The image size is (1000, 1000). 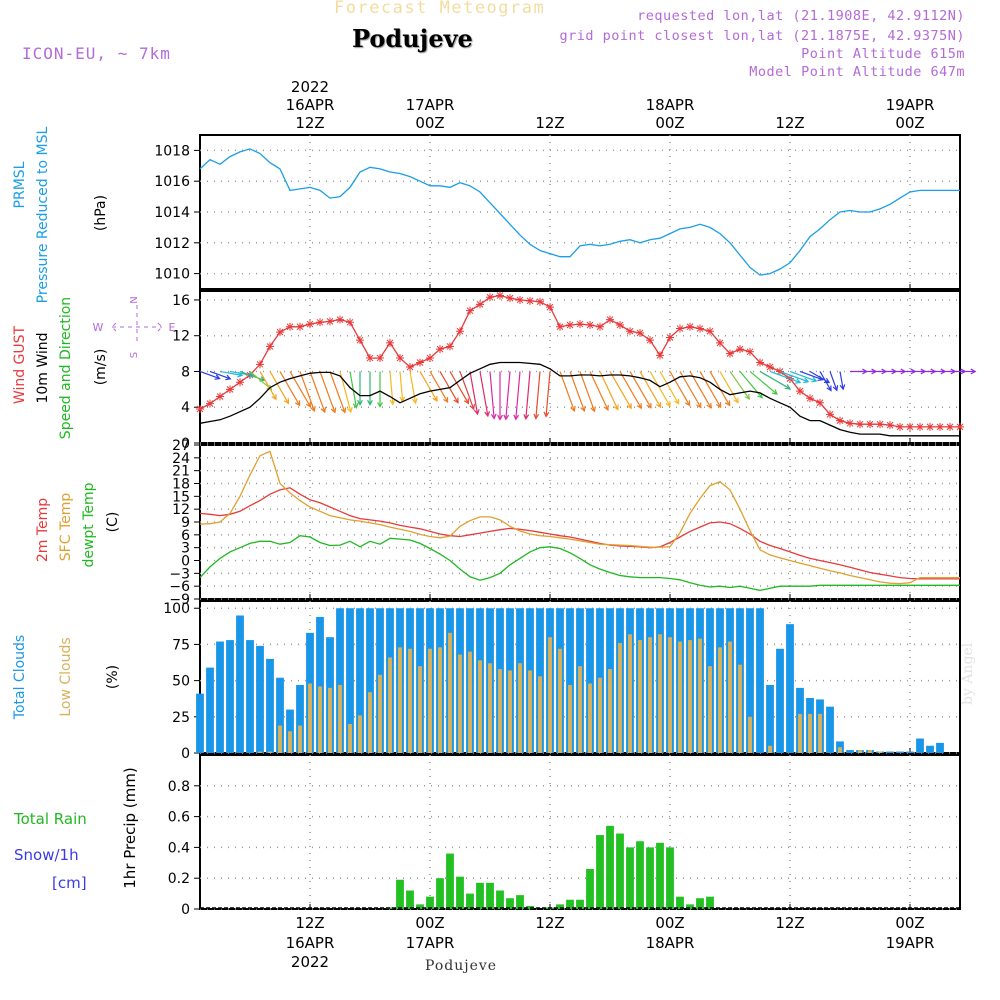 What do you see at coordinates (66, 527) in the screenshot?
I see `temp-label-sfc: SFC Temp` at bounding box center [66, 527].